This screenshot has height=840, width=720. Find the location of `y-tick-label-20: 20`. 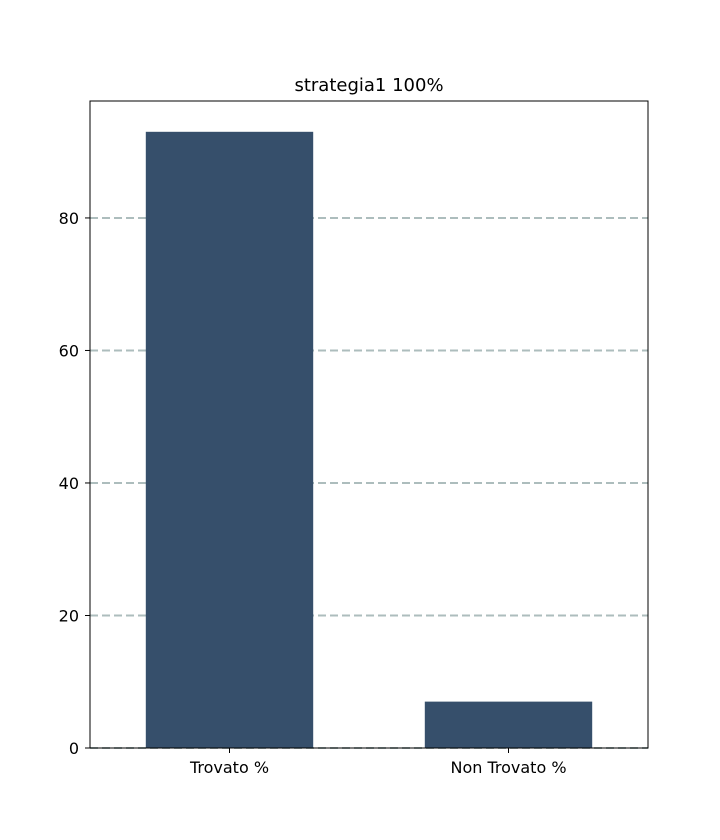

y-tick-label-20: 20 is located at coordinates (69, 615).